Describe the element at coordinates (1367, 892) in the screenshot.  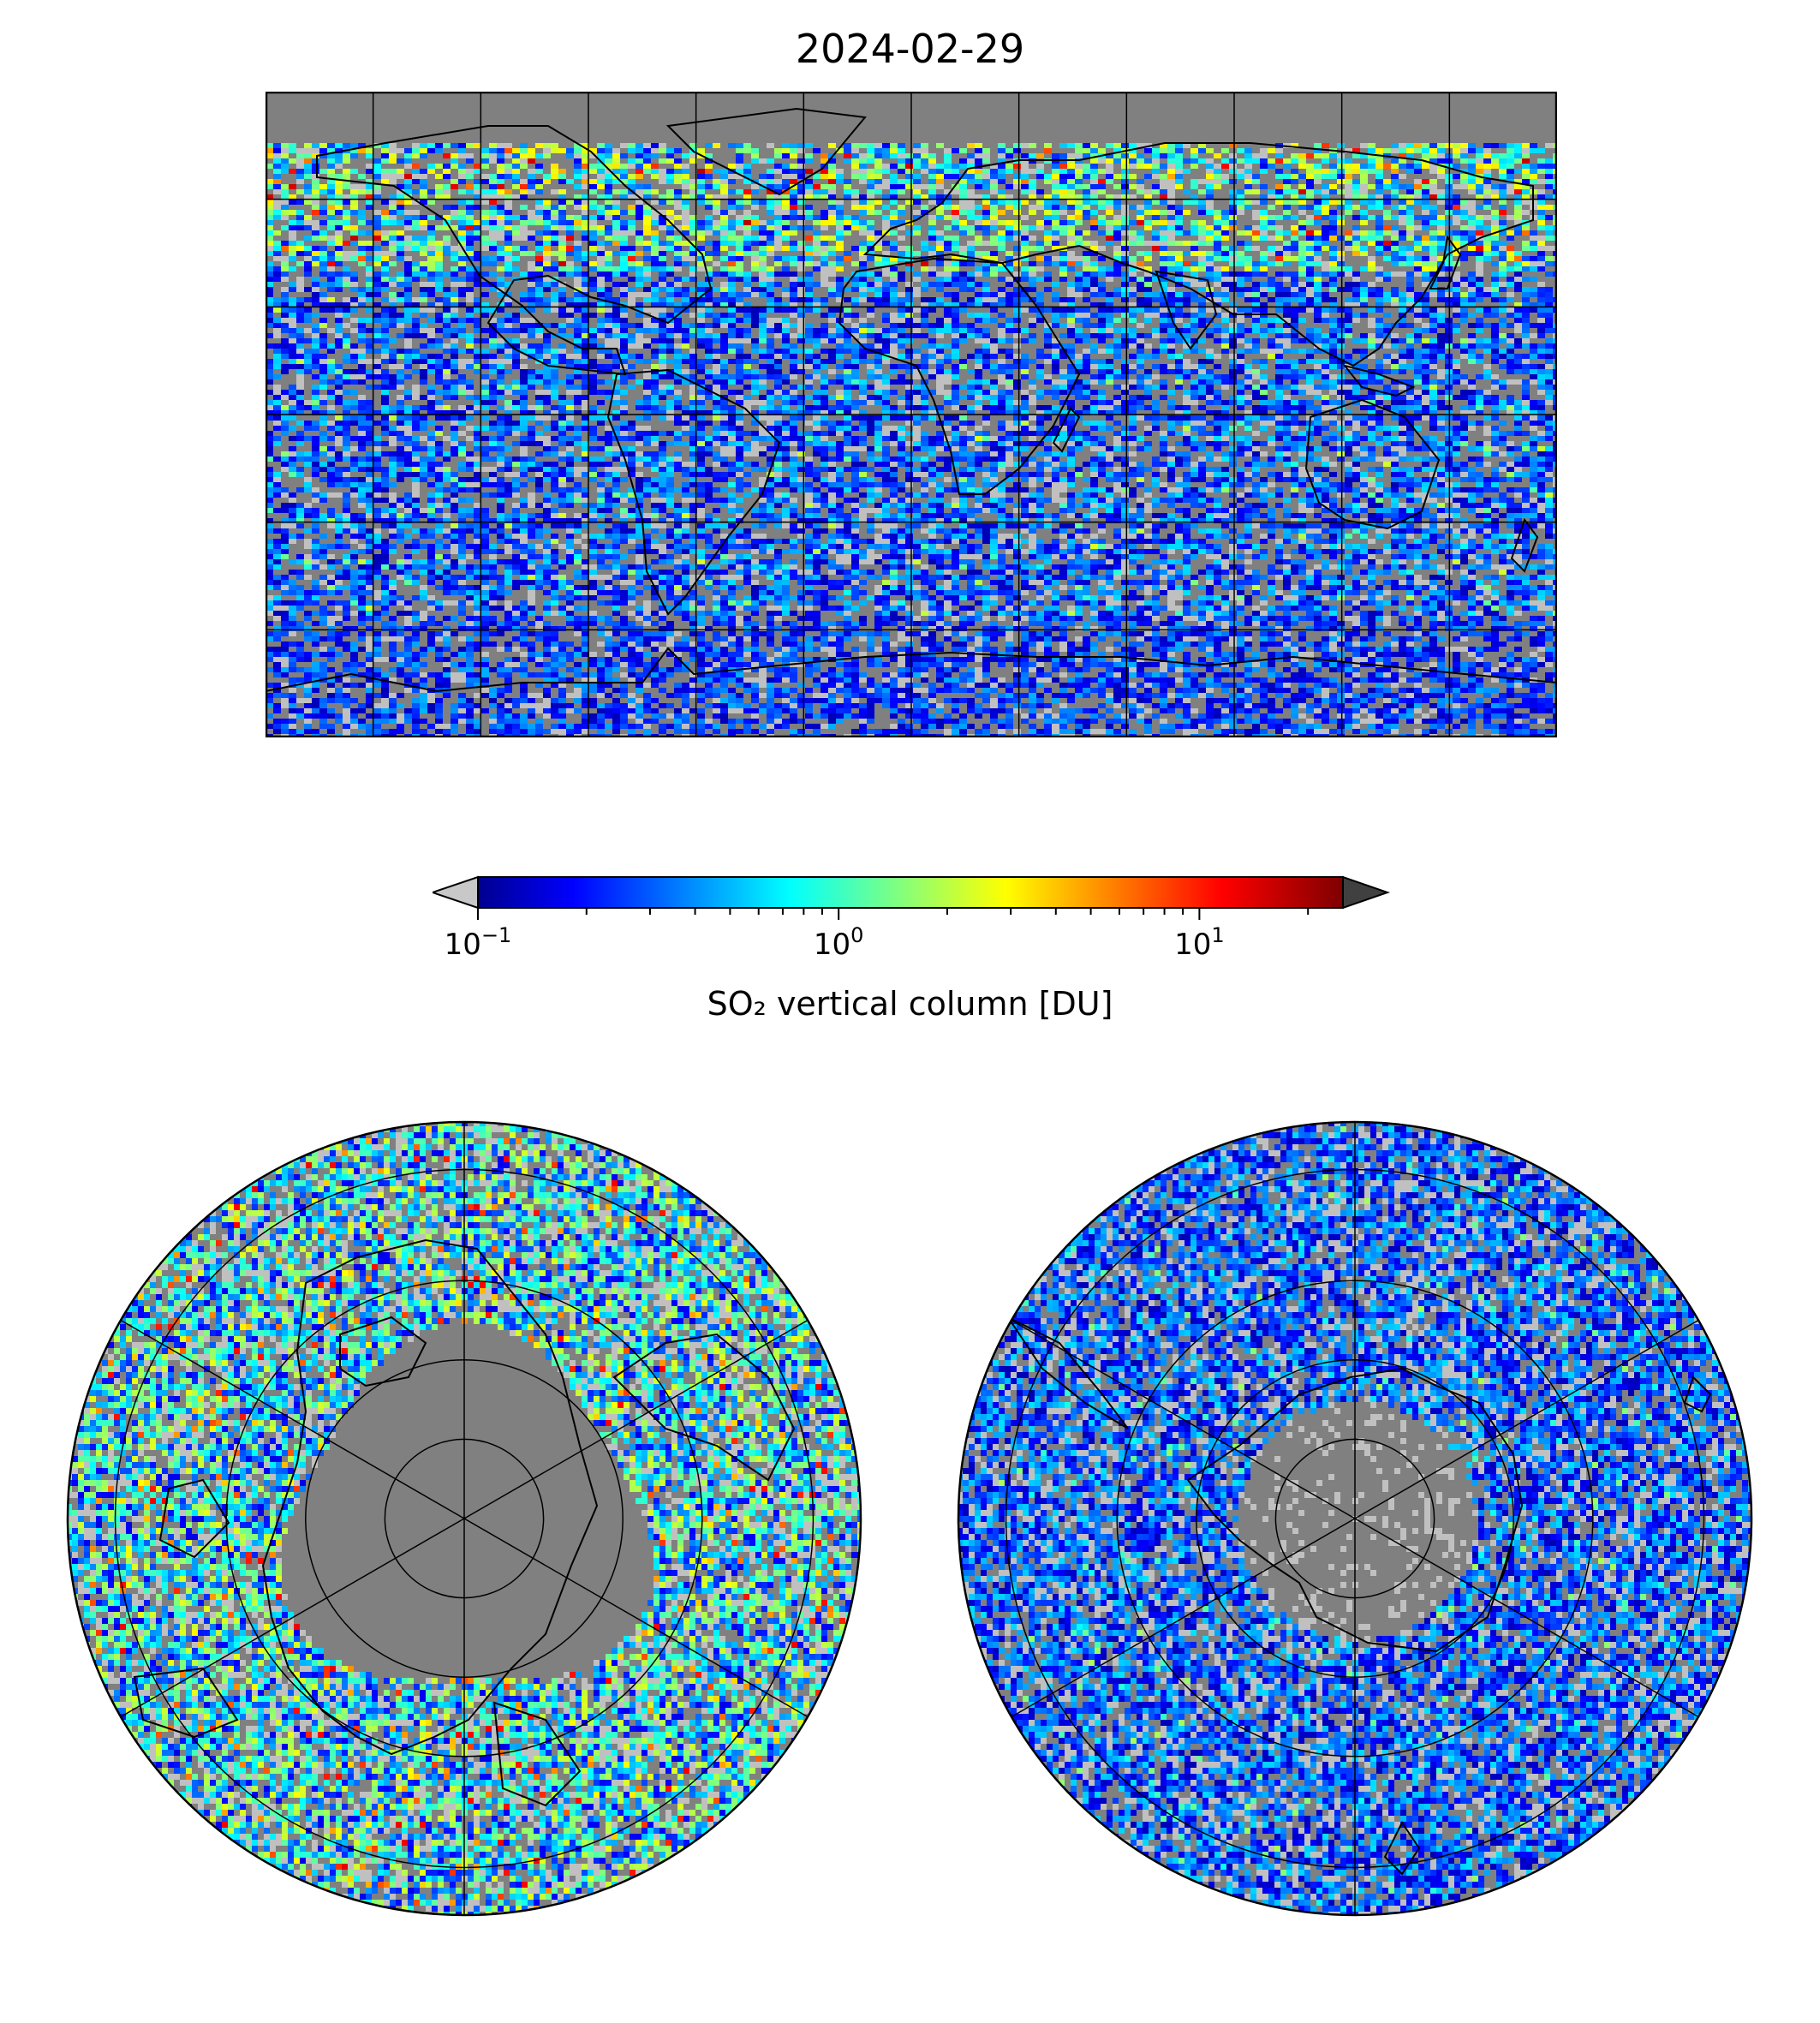
I see `colorbar-over-extension` at that location.